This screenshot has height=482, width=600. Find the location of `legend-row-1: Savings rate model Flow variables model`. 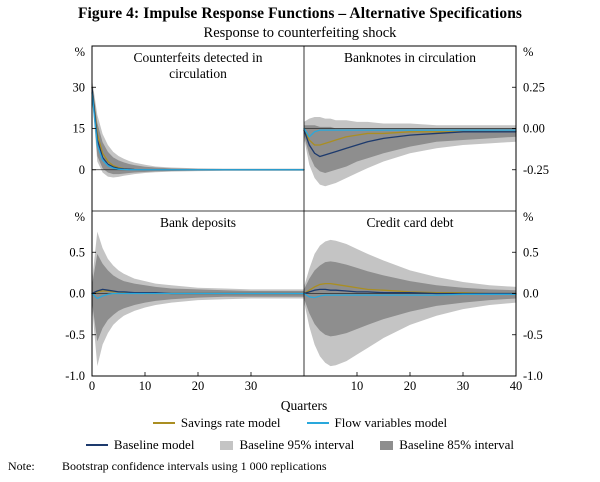

legend-row-1: Savings rate model Flow variables model is located at coordinates (300, 423).